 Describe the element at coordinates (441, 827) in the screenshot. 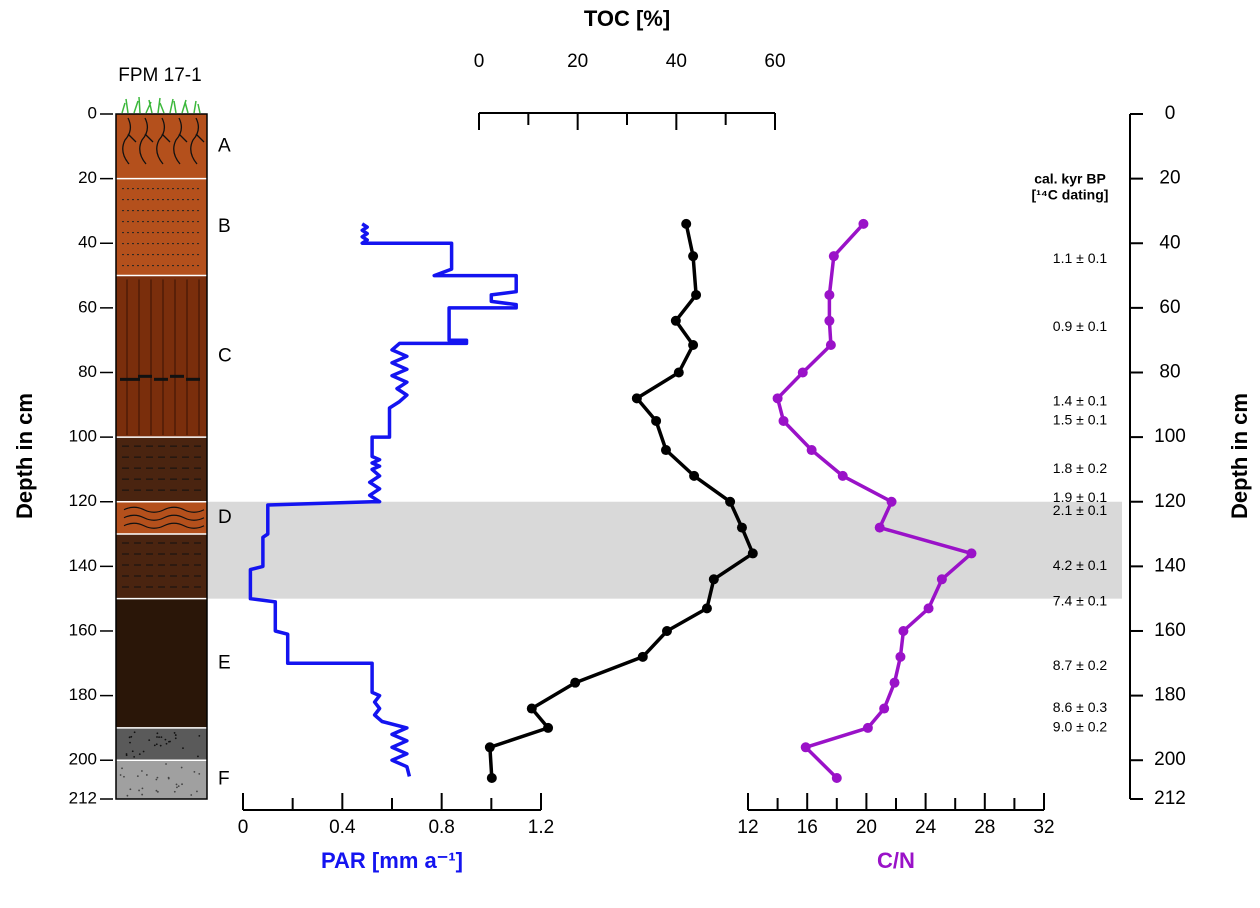

I see `x-tick-label: 0.8` at that location.